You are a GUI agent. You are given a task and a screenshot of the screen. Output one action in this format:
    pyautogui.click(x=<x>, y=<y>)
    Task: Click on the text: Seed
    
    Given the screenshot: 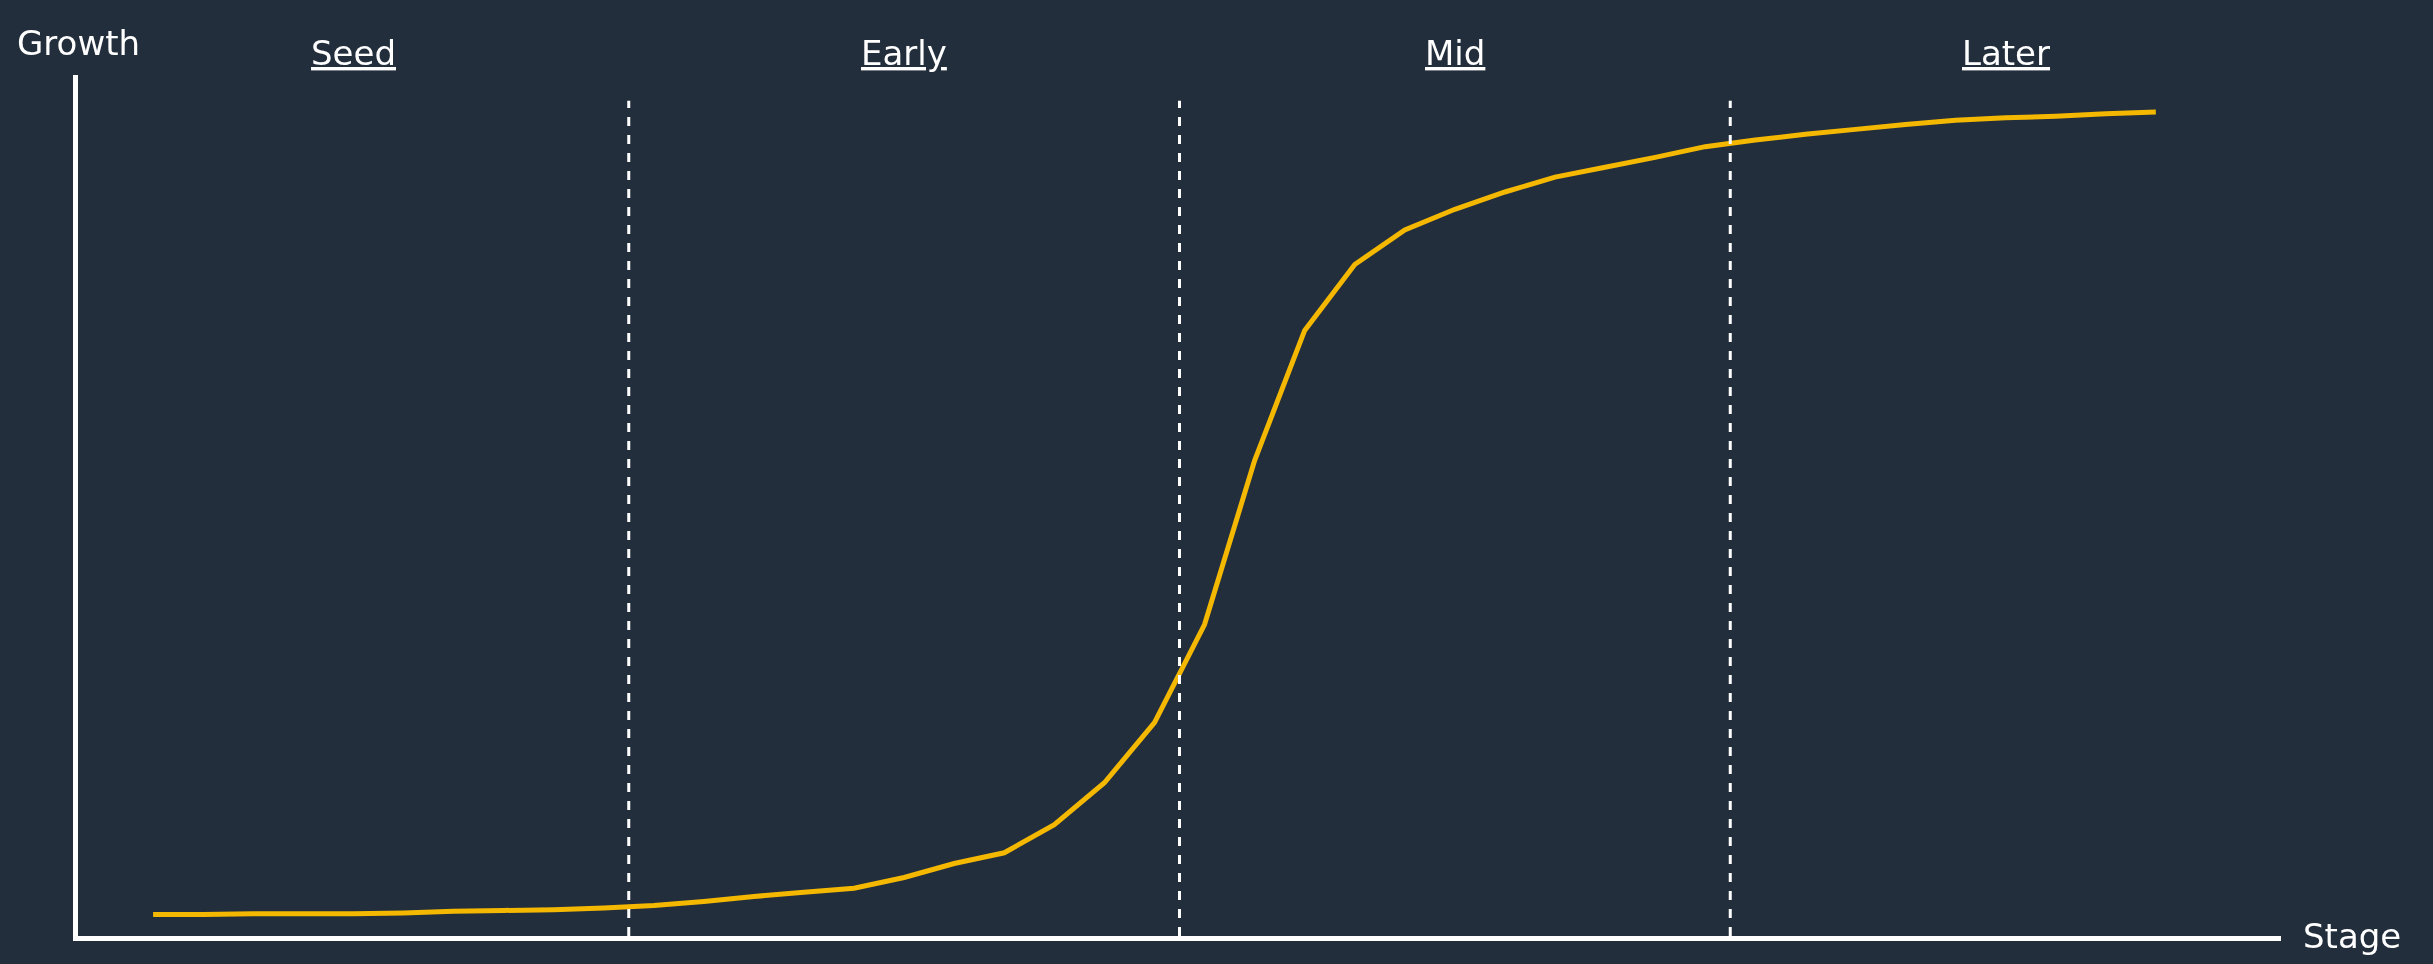 What is the action you would take?
    pyautogui.click(x=353, y=53)
    